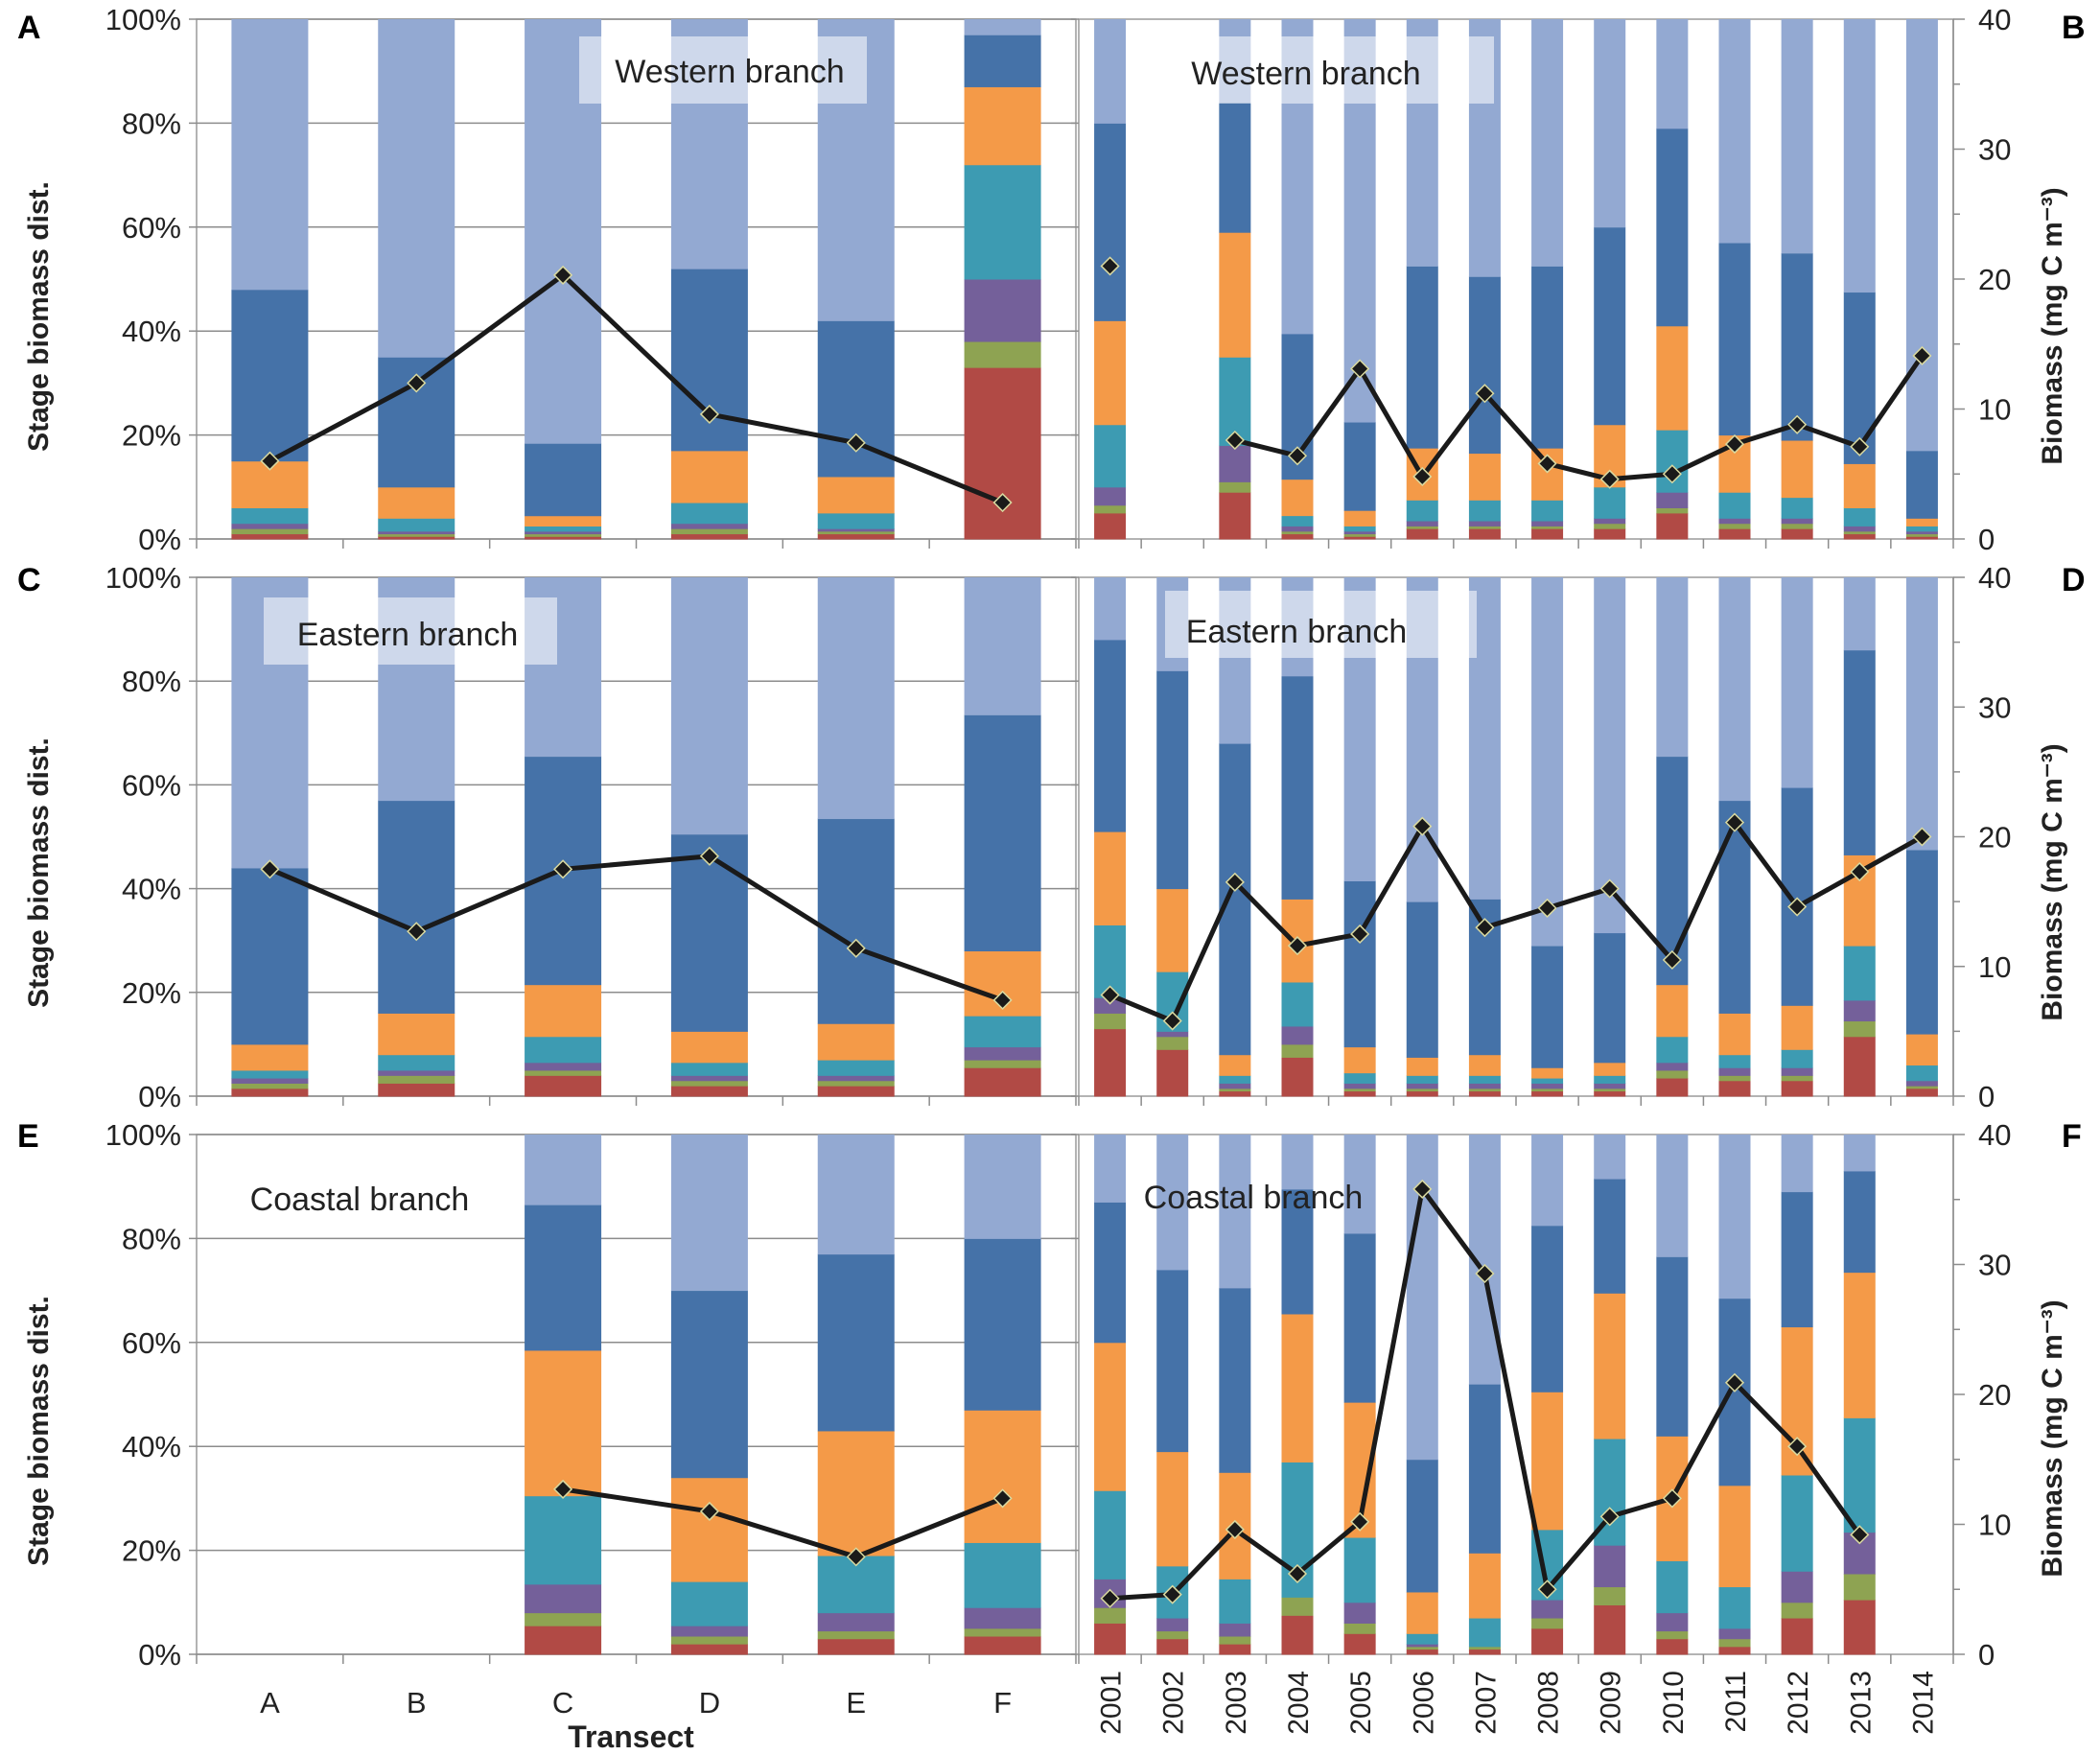 The image size is (2100, 1755). I want to click on panel-letter-c: C, so click(29, 580).